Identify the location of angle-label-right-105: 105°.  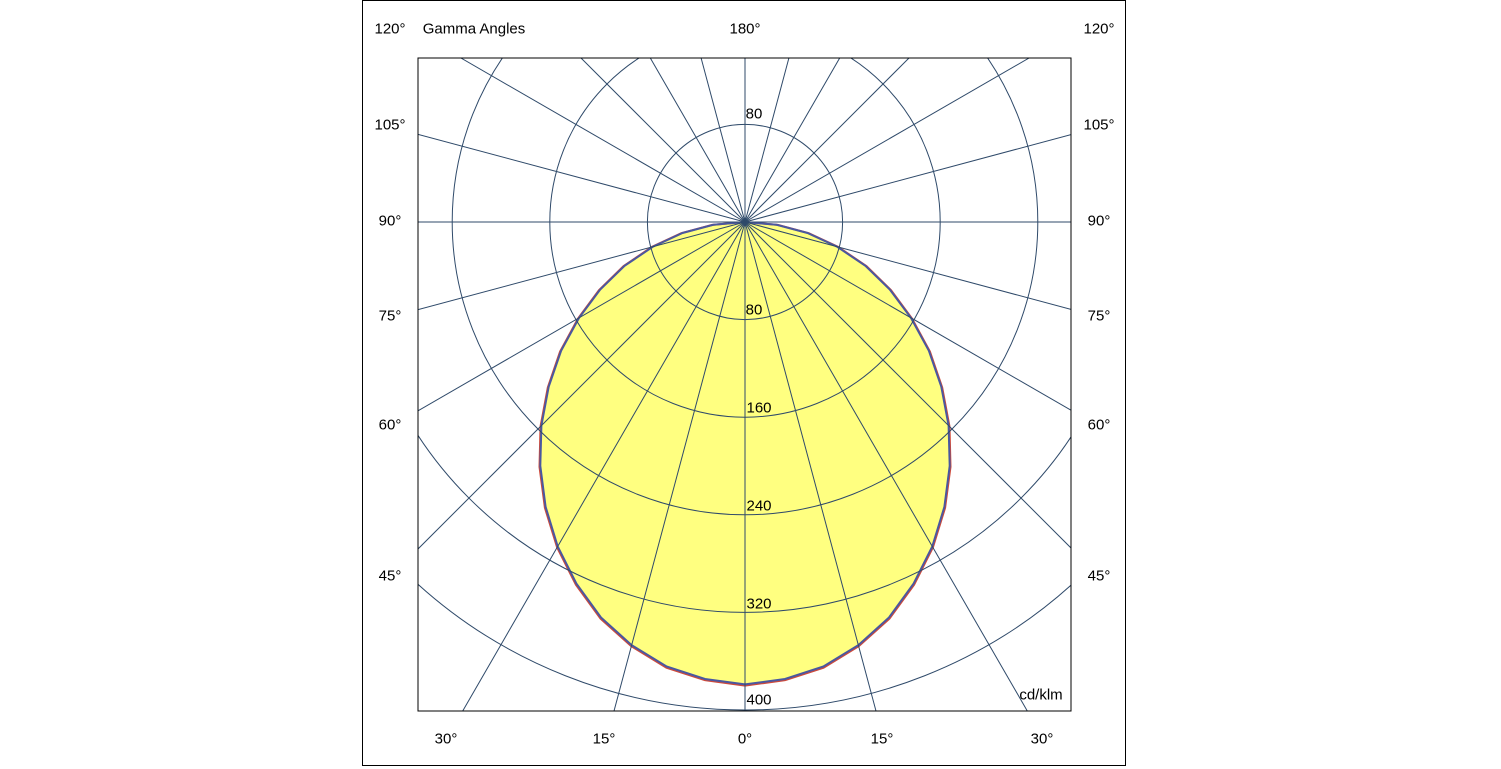
(1099, 125).